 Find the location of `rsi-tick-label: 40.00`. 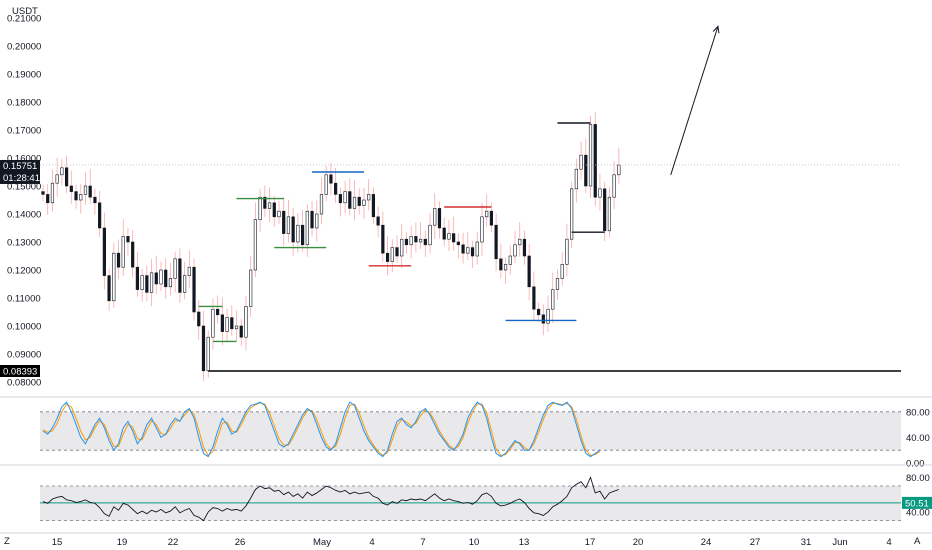

rsi-tick-label: 40.00 is located at coordinates (918, 512).